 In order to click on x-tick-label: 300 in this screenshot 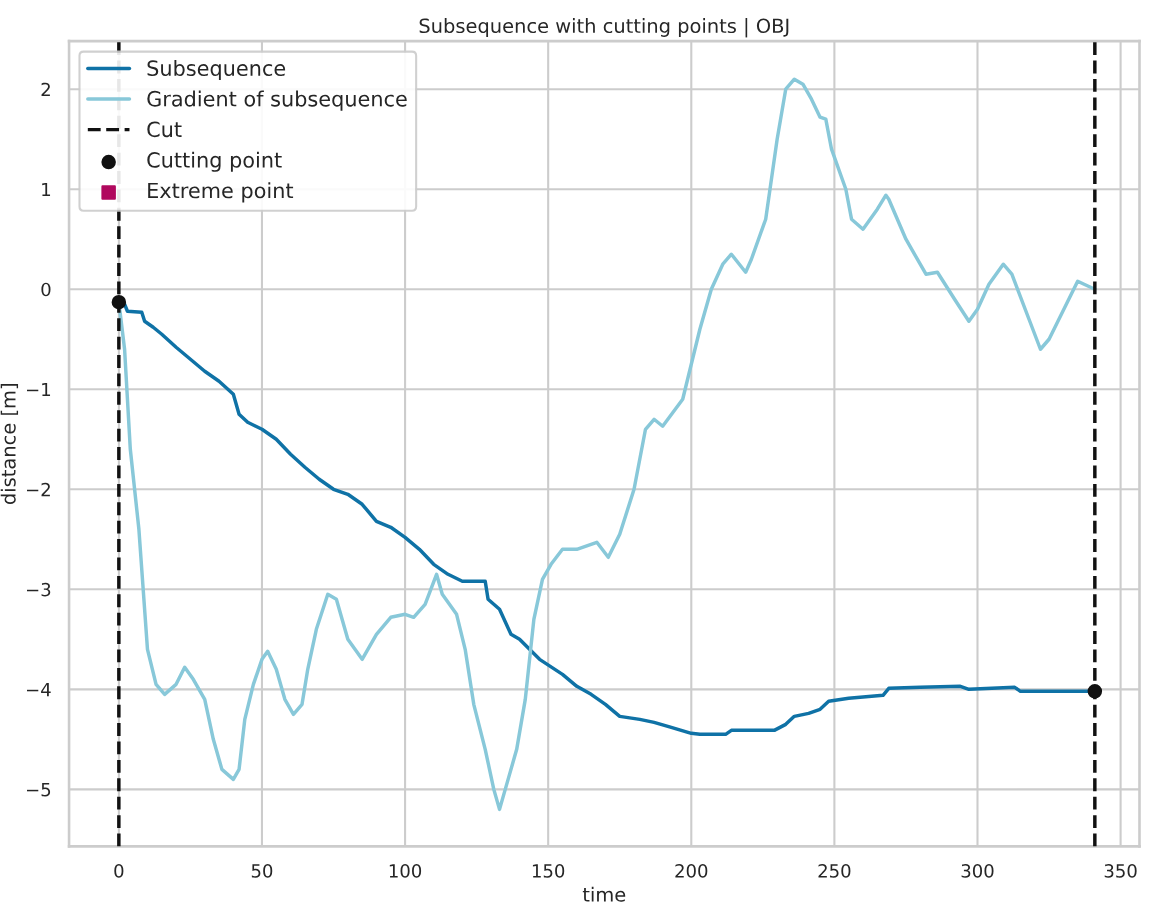, I will do `click(977, 871)`.